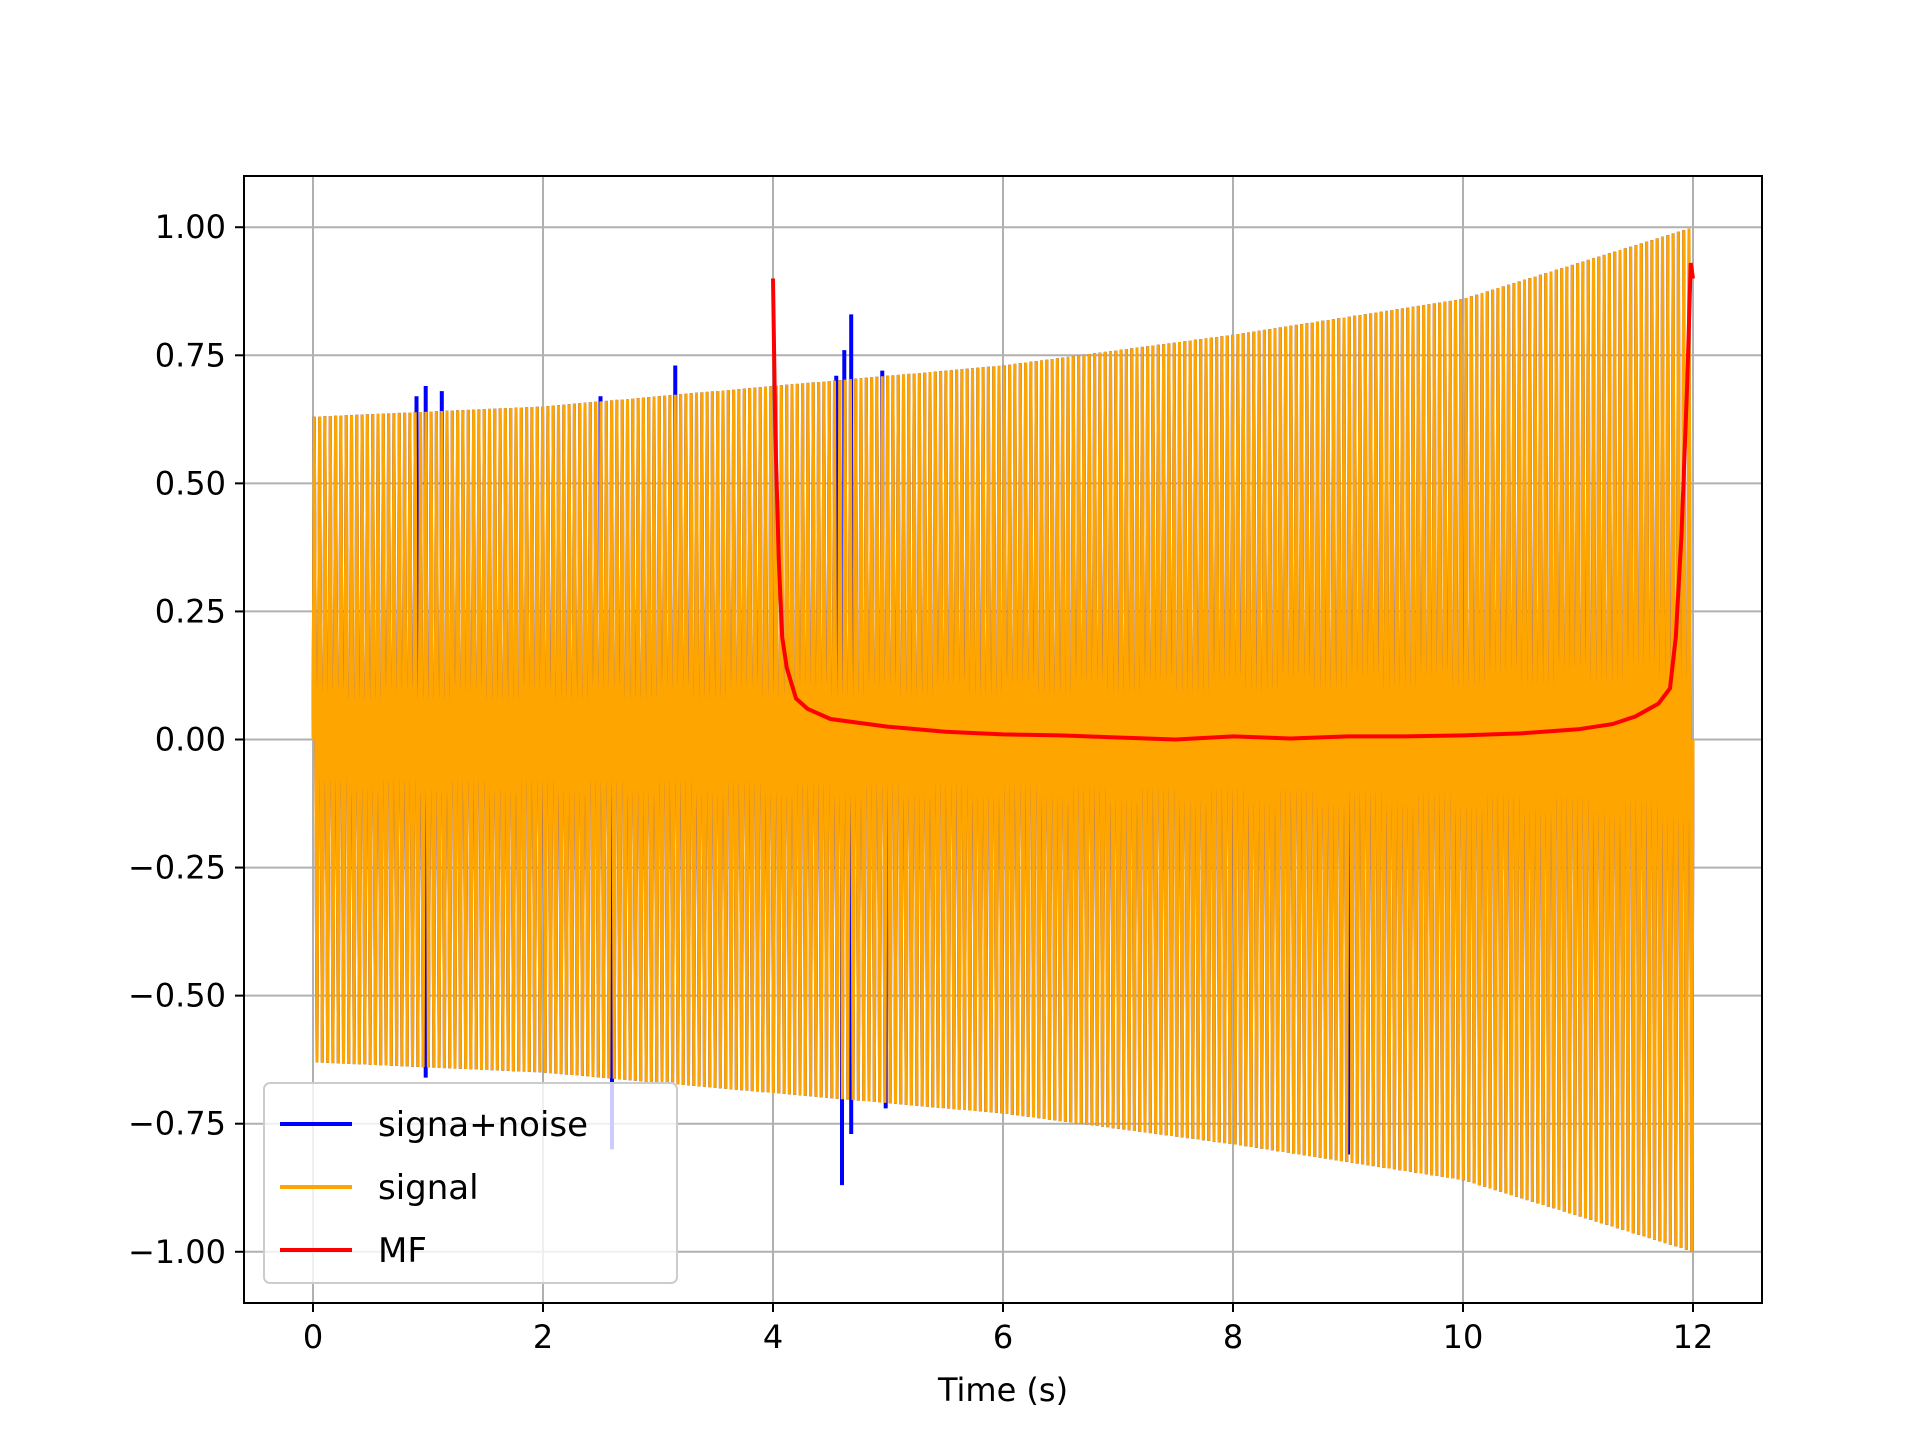  I want to click on legend-box, so click(470, 1183).